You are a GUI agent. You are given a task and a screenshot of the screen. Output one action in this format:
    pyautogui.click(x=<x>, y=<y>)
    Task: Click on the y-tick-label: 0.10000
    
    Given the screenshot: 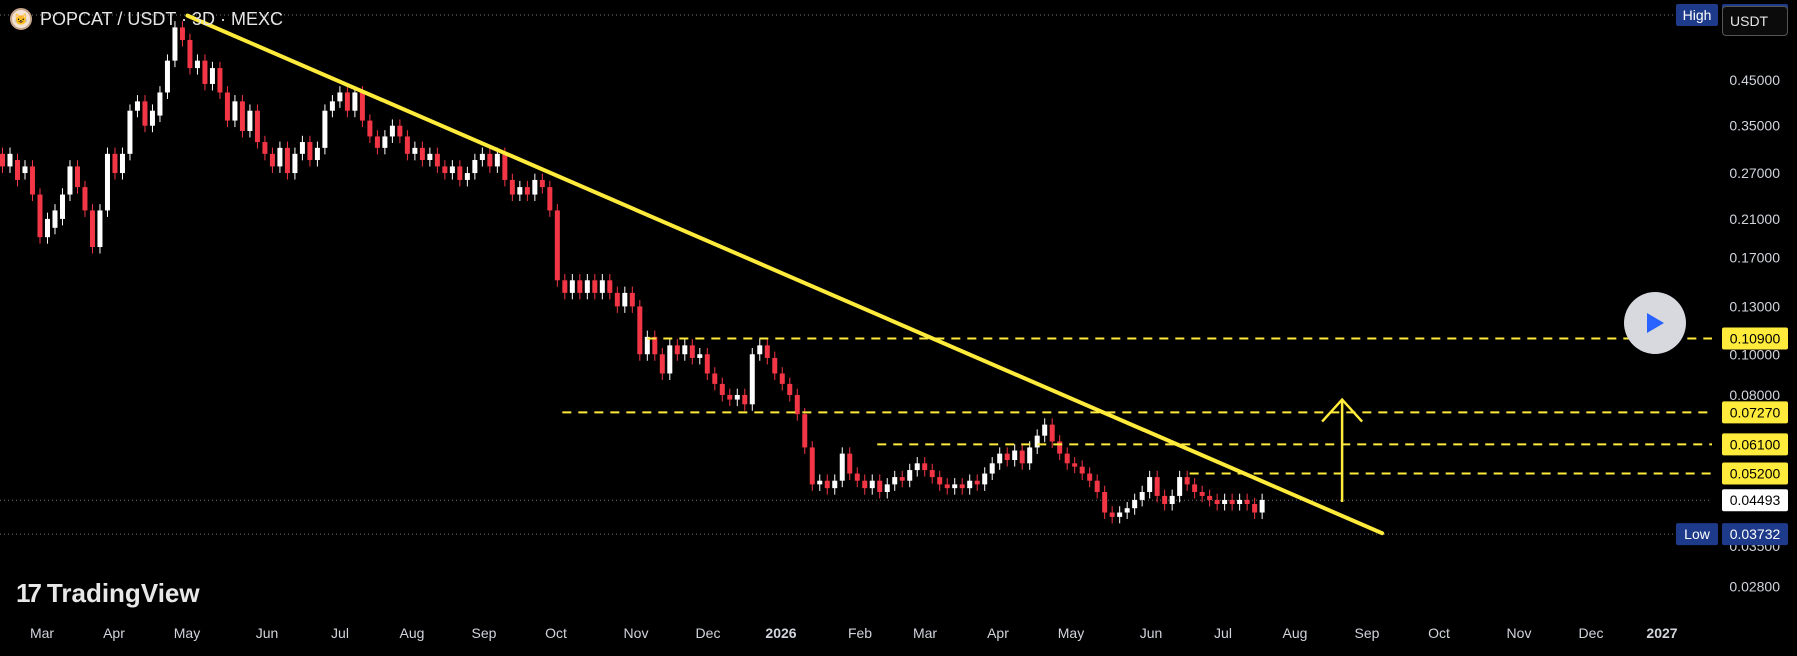 What is the action you would take?
    pyautogui.click(x=1754, y=354)
    